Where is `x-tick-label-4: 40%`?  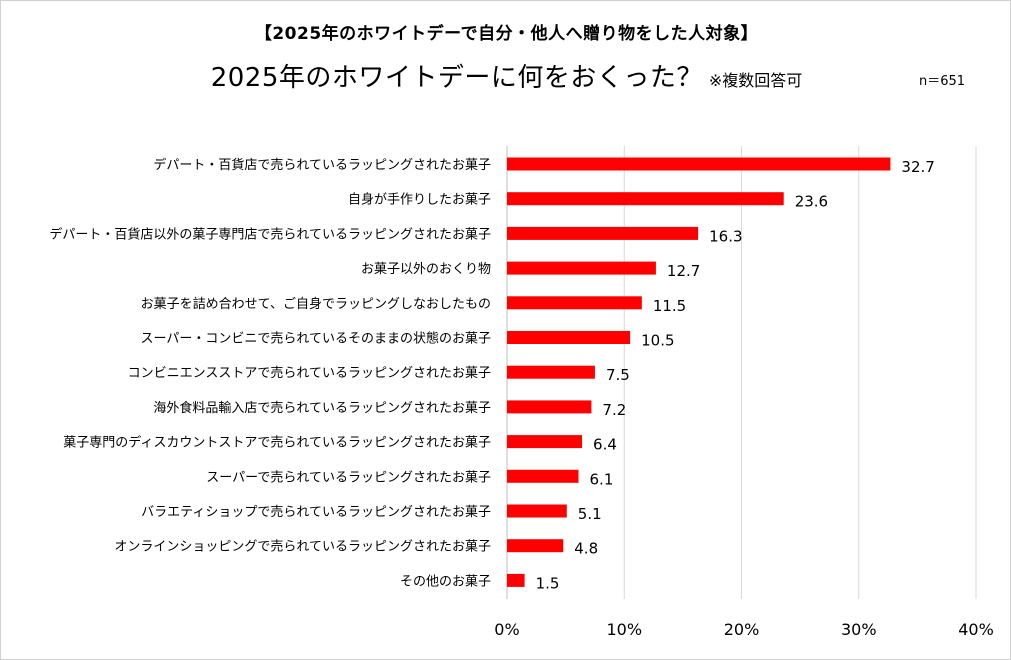 x-tick-label-4: 40% is located at coordinates (976, 629).